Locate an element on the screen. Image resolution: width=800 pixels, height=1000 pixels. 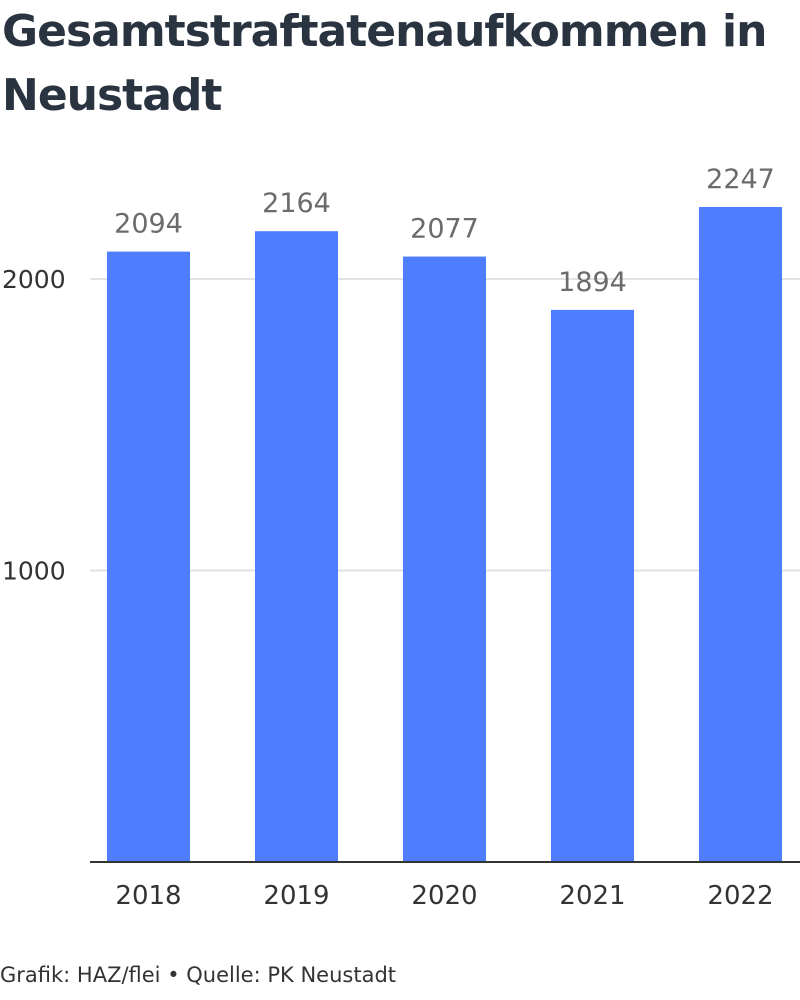
x-tick-label: 2018 is located at coordinates (148, 896).